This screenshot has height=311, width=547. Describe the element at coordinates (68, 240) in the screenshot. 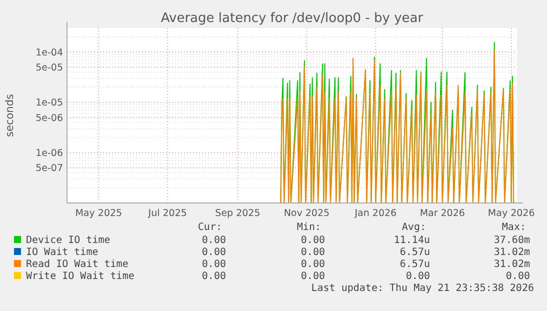

I see `legend-label: Device IO time` at that location.